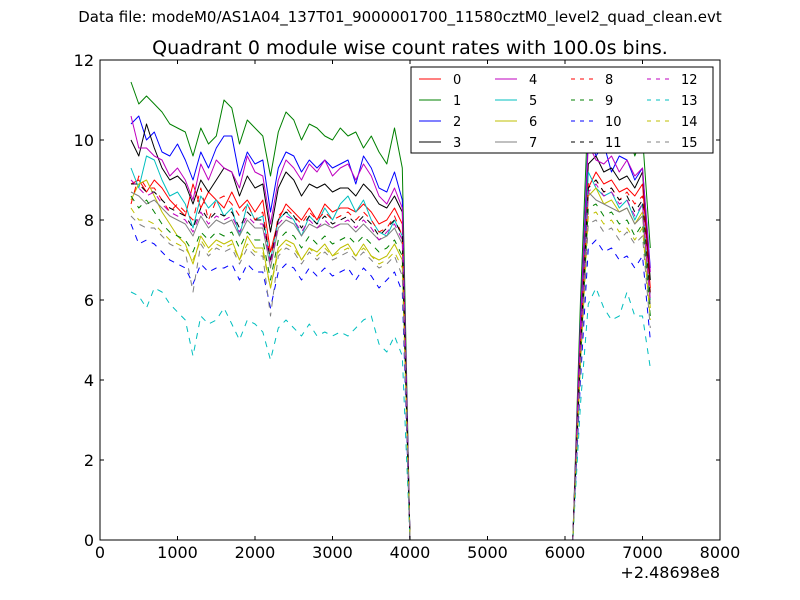 Image resolution: width=800 pixels, height=600 pixels. What do you see at coordinates (533, 143) in the screenshot?
I see `legend-label-7: 7` at bounding box center [533, 143].